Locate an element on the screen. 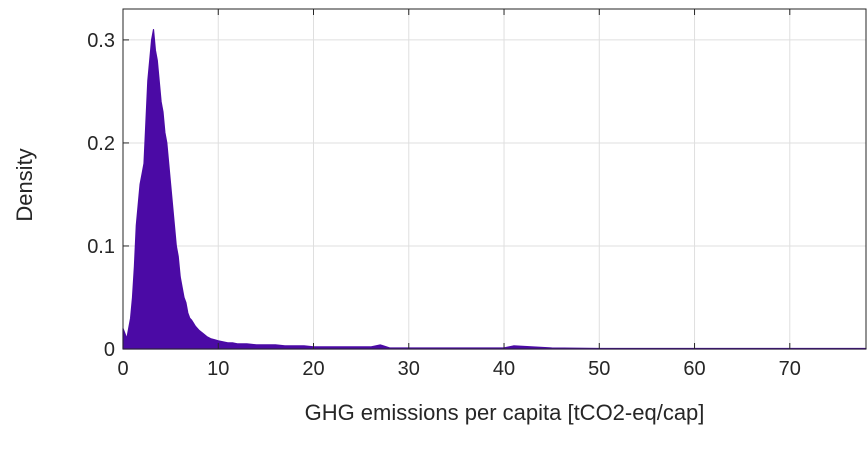 This screenshot has width=867, height=454. x-tick-label: 10 is located at coordinates (218, 369).